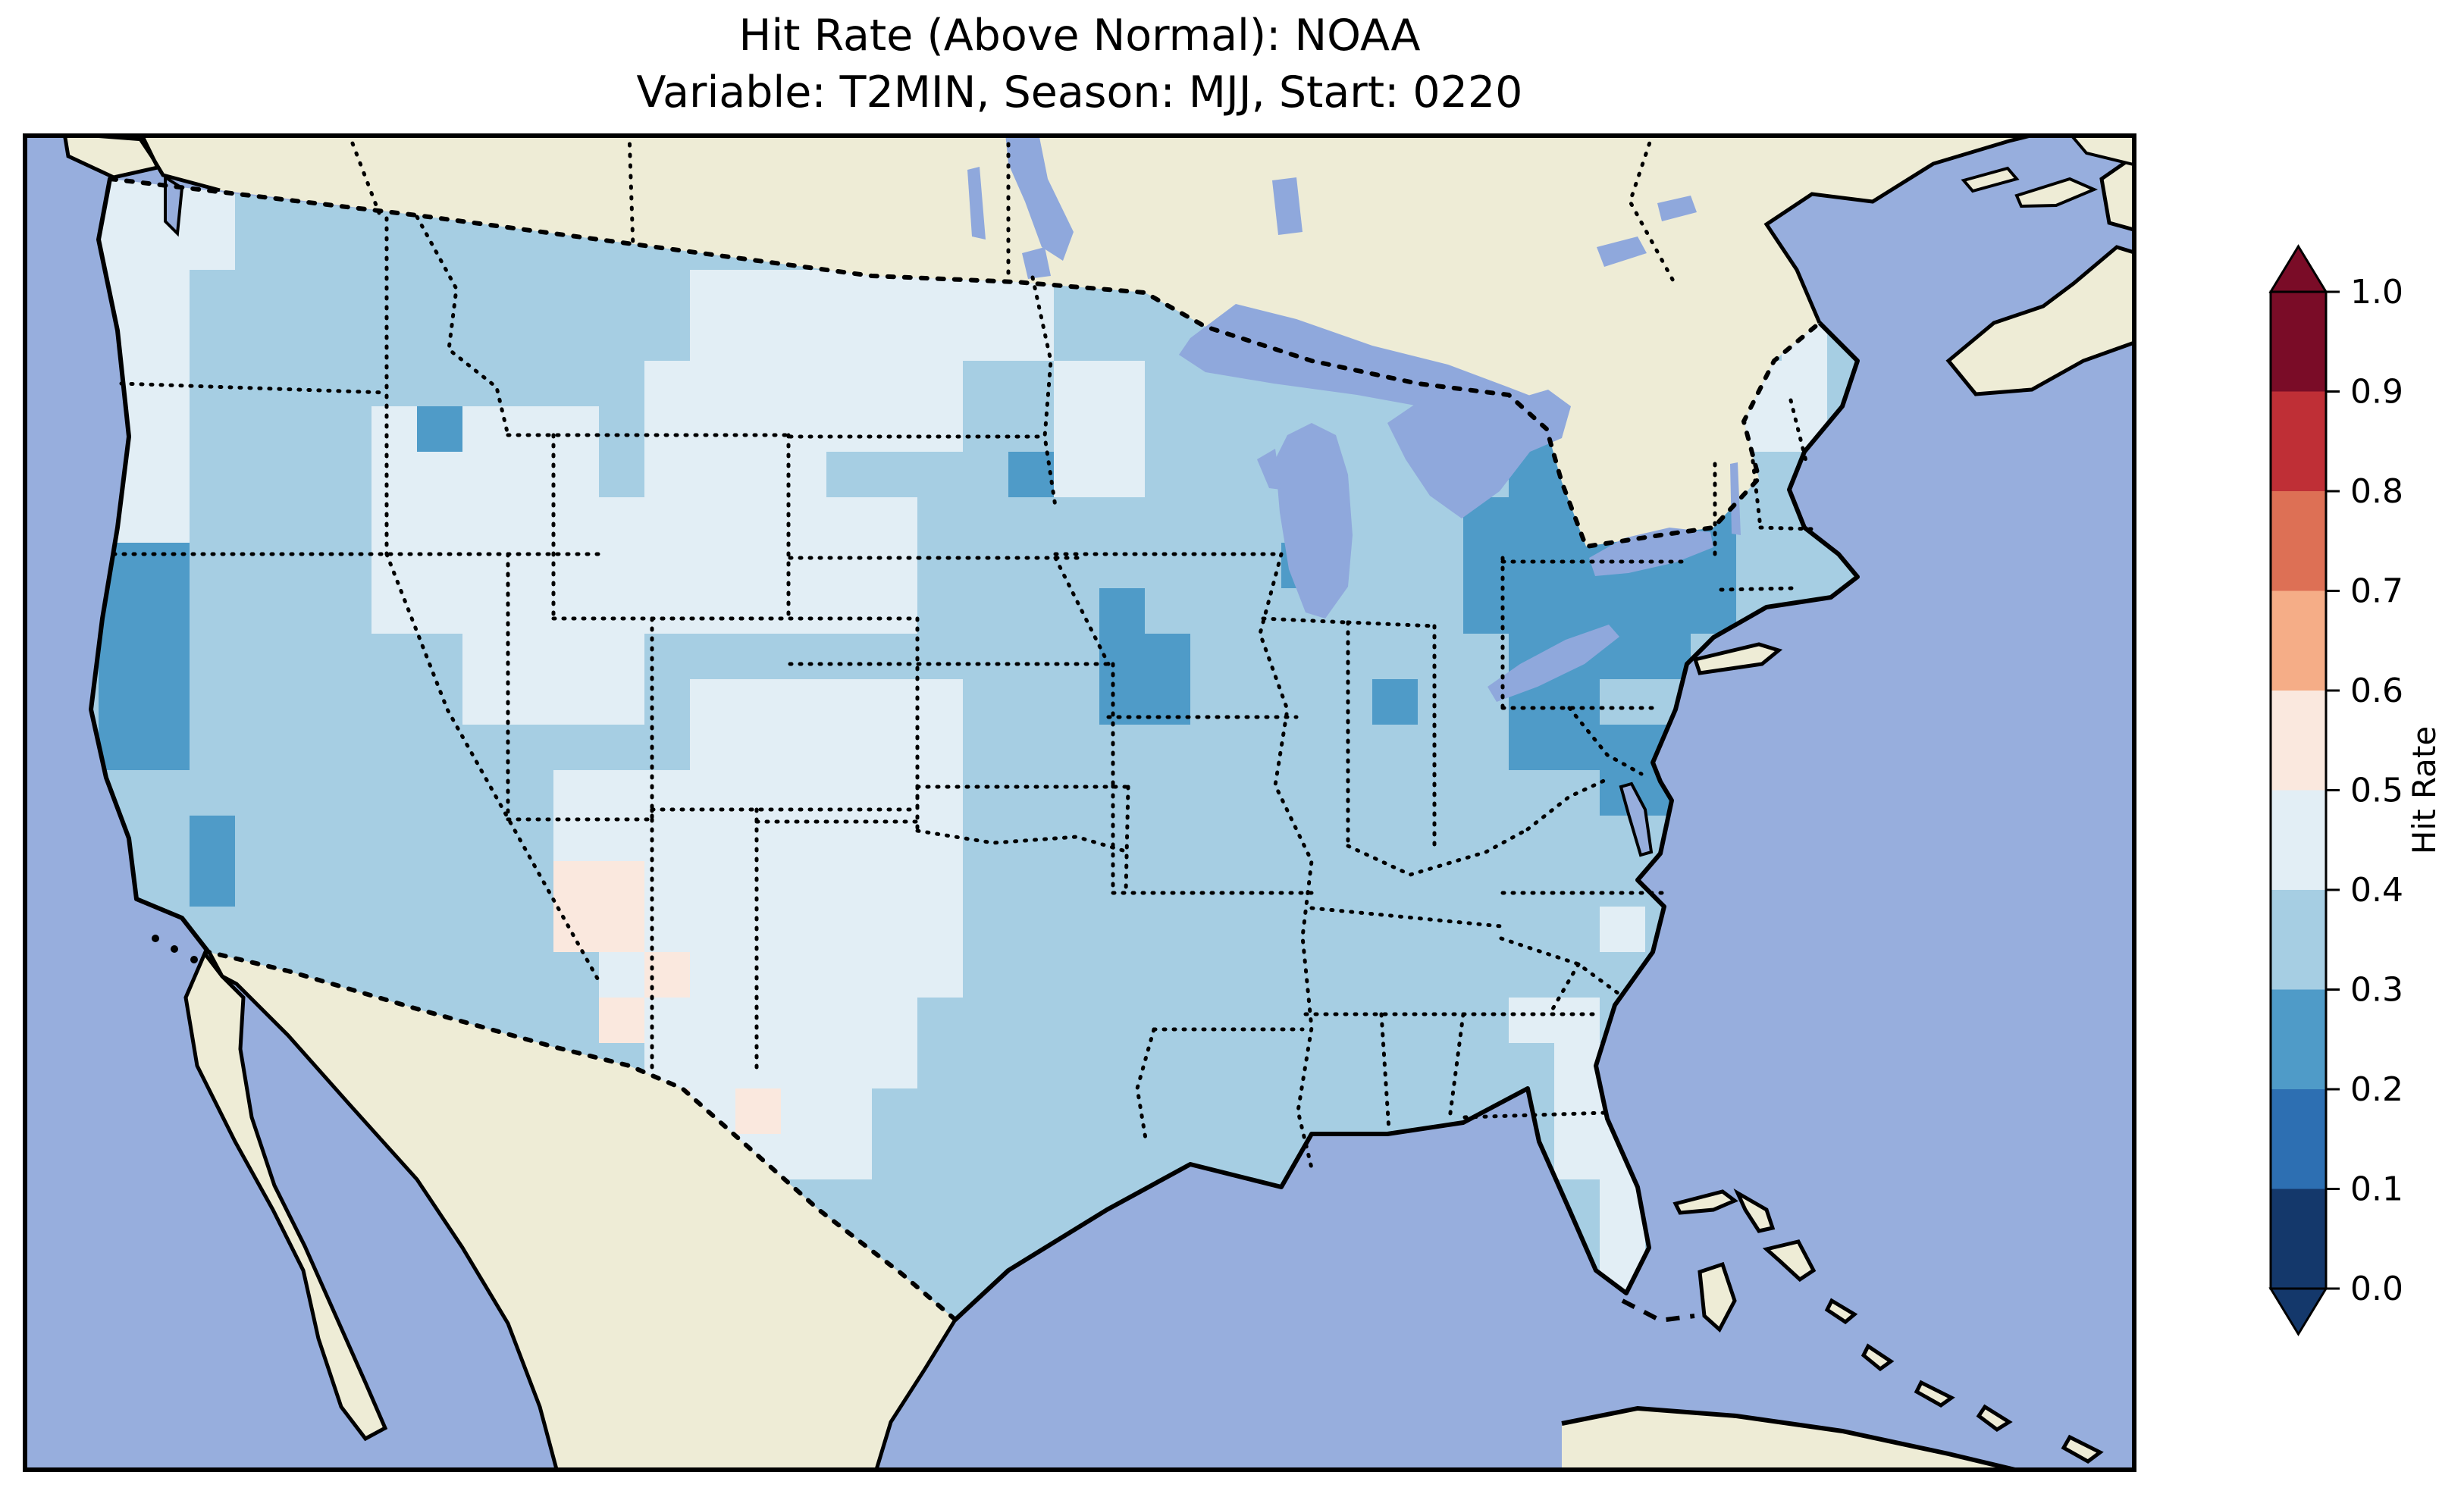 The height and width of the screenshot is (1494, 2464). I want to click on colorbar-tick-label: 0.1, so click(2377, 1189).